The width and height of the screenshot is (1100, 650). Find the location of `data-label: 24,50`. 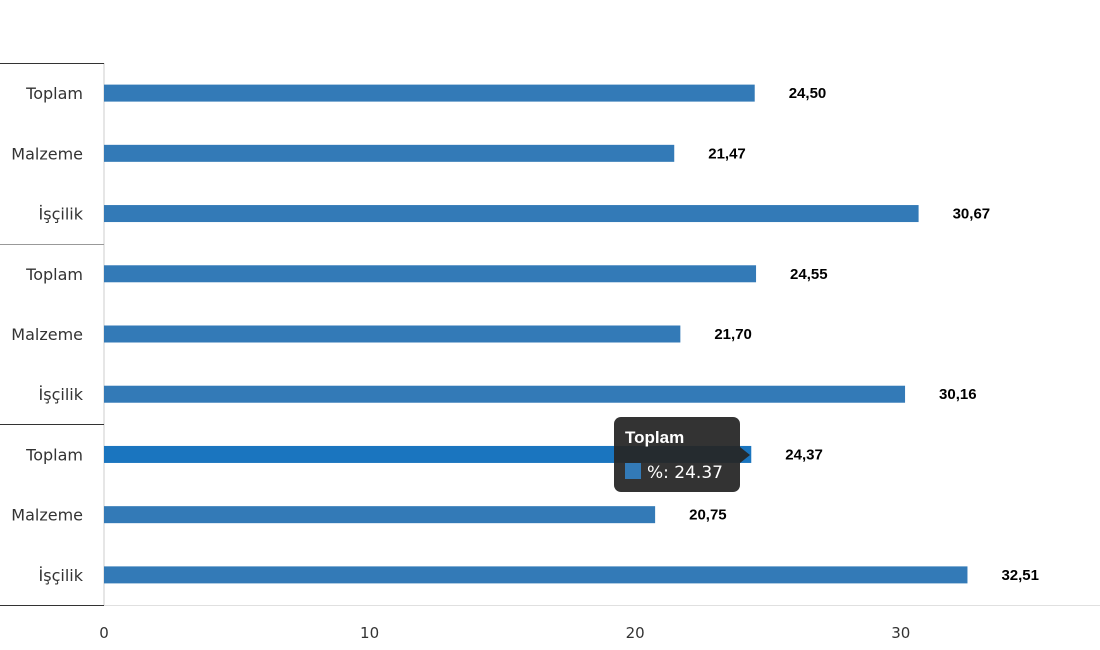

data-label: 24,50 is located at coordinates (808, 93).